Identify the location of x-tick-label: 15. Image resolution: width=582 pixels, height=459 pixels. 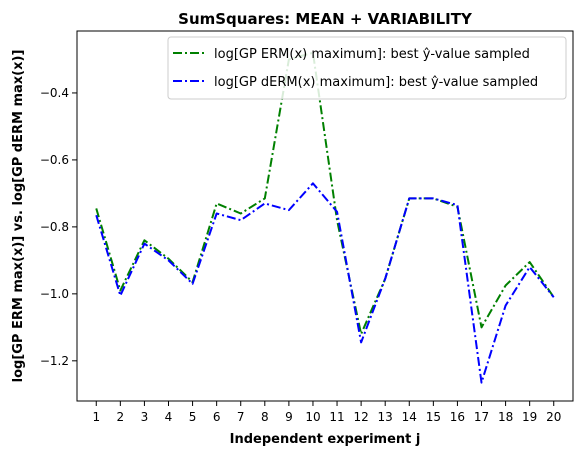
(433, 417).